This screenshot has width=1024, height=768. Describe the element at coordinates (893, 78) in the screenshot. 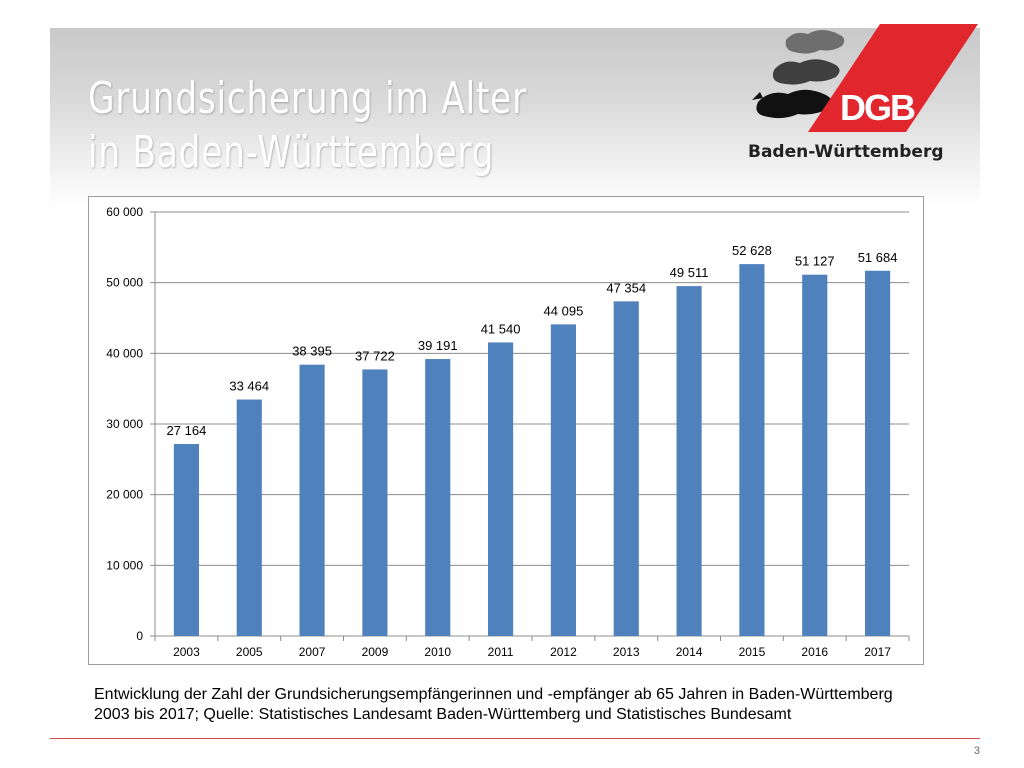

I see `dgb-red-parallelogram` at that location.